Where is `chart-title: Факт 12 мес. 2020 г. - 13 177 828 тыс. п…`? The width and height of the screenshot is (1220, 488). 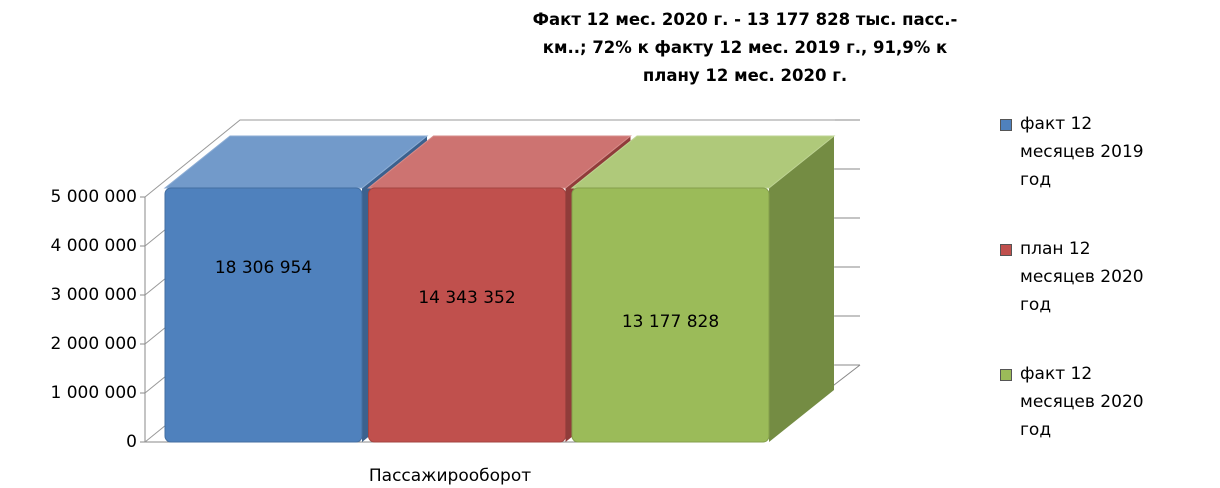 chart-title: Факт 12 мес. 2020 г. - 13 177 828 тыс. п… is located at coordinates (745, 47).